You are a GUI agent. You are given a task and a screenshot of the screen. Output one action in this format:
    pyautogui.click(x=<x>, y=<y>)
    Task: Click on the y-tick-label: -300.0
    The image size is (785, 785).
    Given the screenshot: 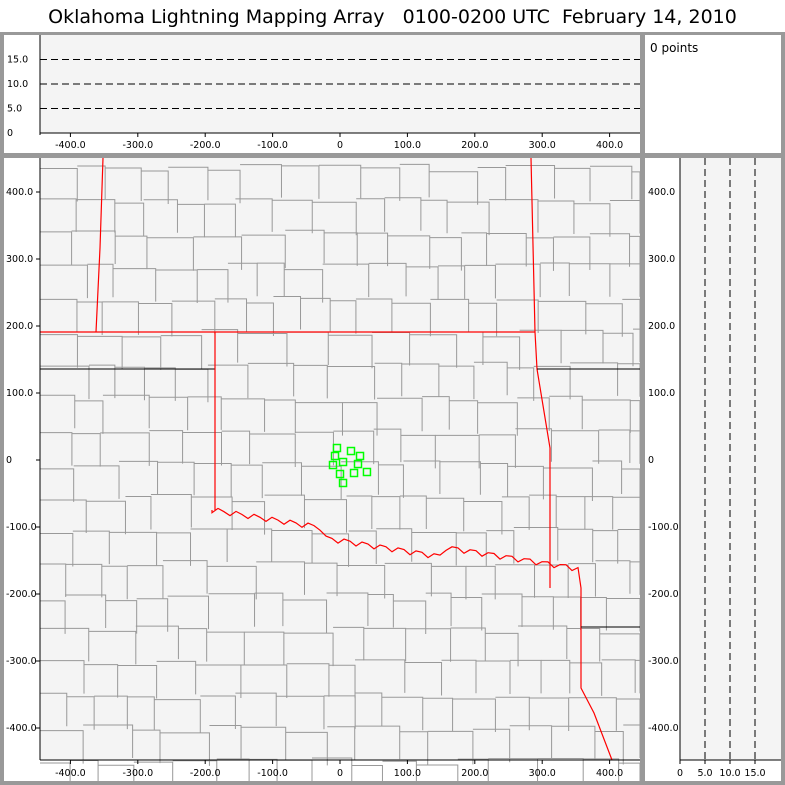 What is the action you would take?
    pyautogui.click(x=21, y=661)
    